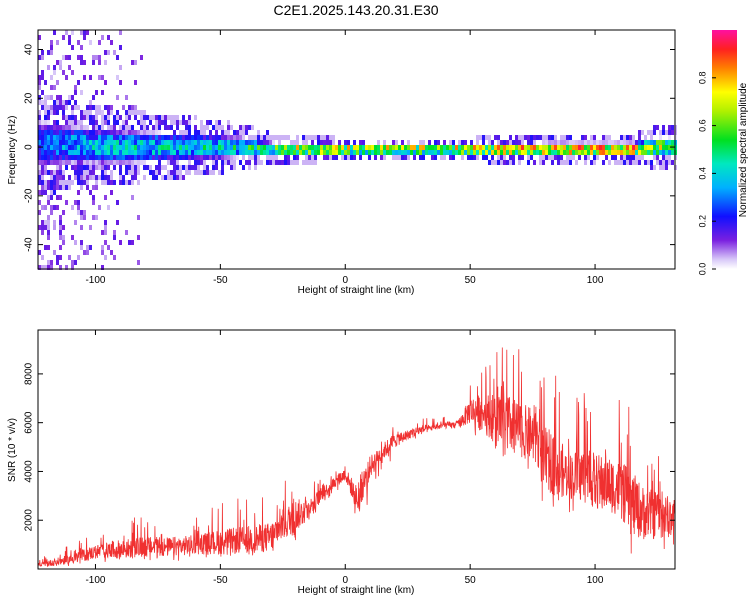  What do you see at coordinates (706, 173) in the screenshot?
I see `colorbar-ticks: 0.00.20.40.60.8` at bounding box center [706, 173].